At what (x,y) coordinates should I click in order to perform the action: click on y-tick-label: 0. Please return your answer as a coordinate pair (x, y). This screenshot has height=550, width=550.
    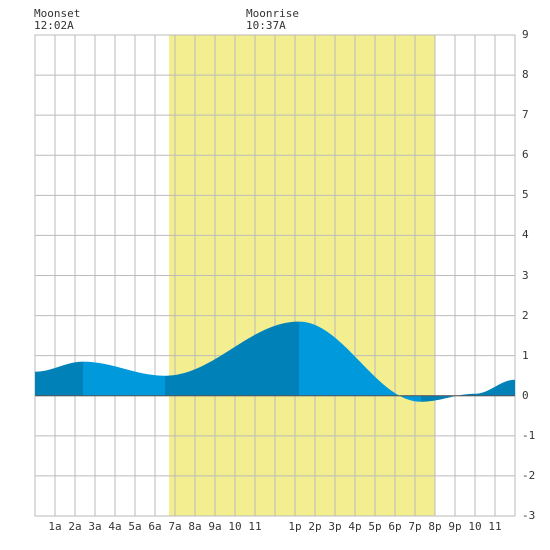
    Looking at the image, I should click on (525, 395).